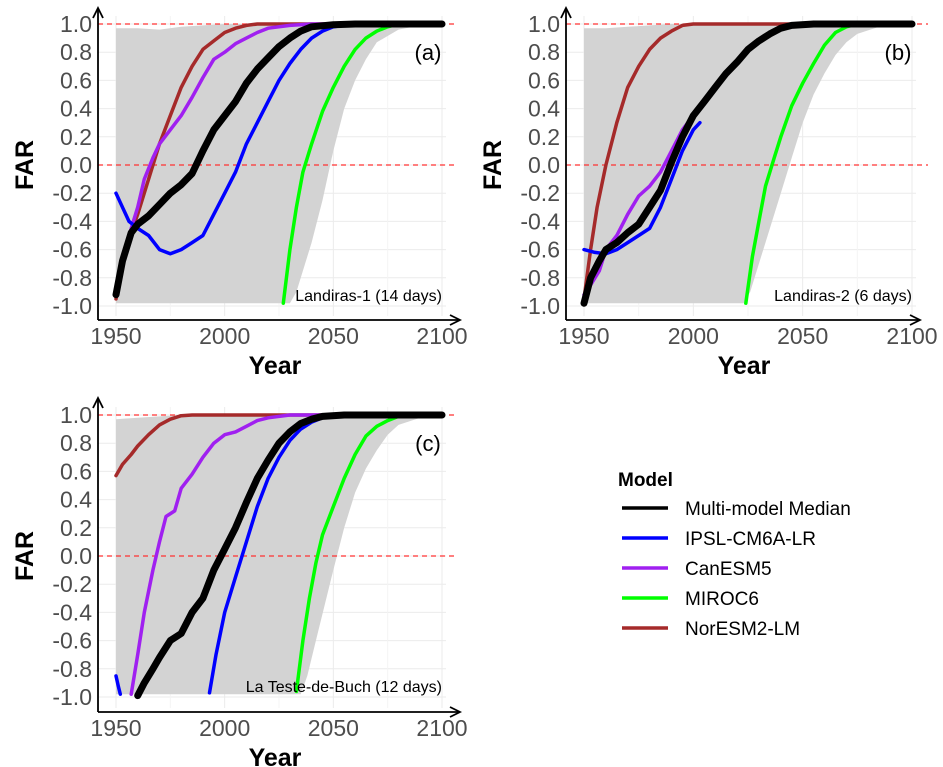 The width and height of the screenshot is (943, 767). Describe the element at coordinates (843, 296) in the screenshot. I see `panel-annotation: Landiras-2 (6 days)` at that location.